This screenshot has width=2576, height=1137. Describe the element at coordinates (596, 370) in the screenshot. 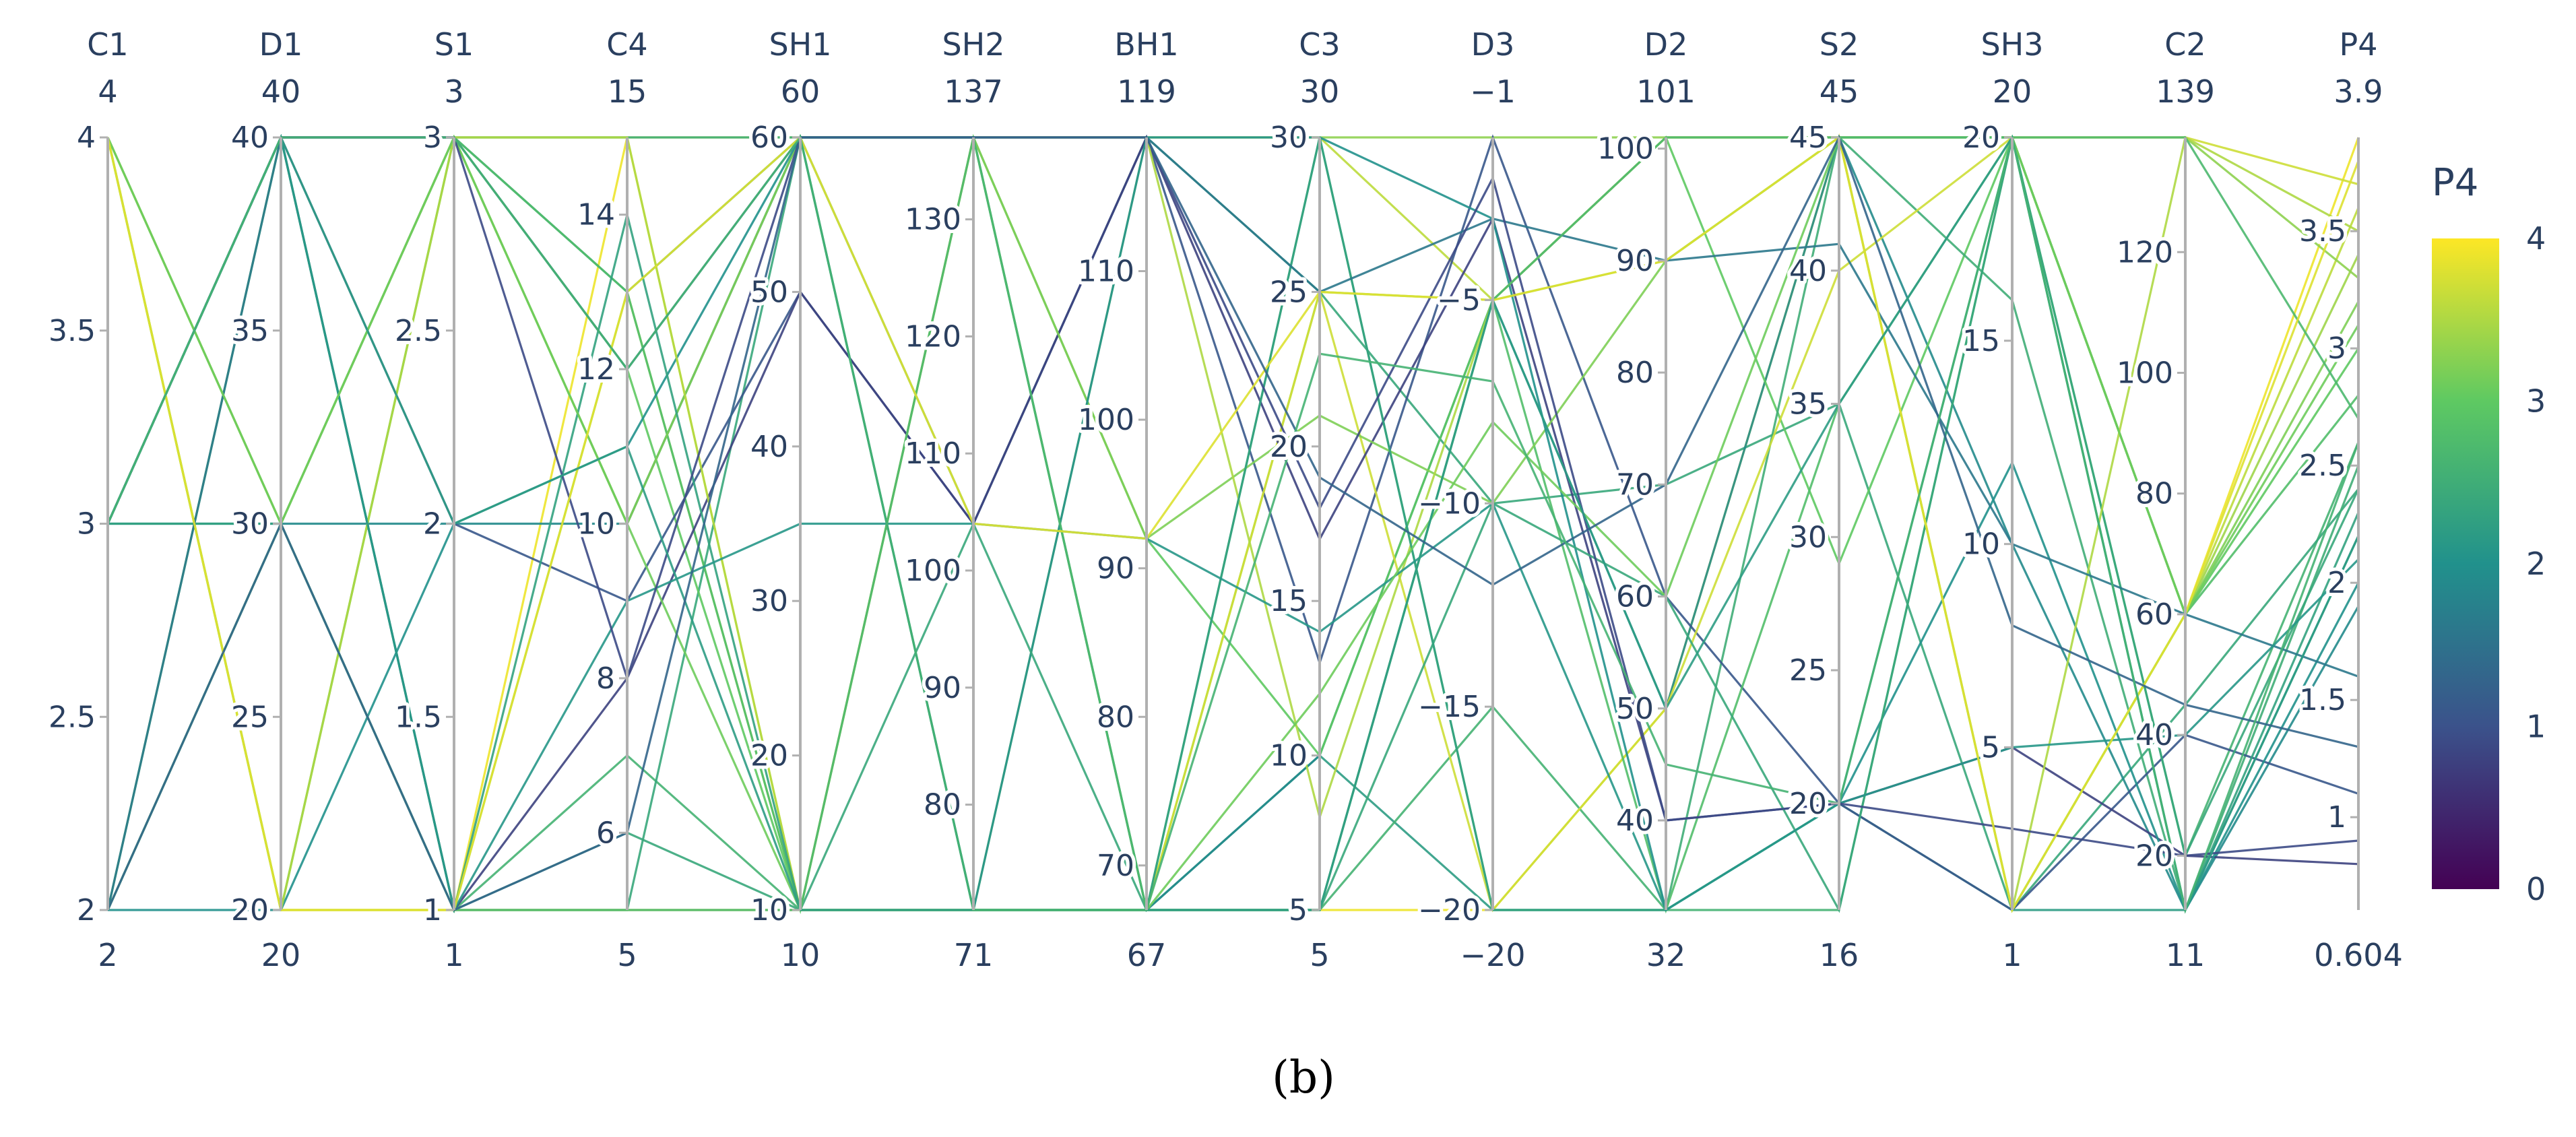

I see `axis-tick-label: 12` at that location.